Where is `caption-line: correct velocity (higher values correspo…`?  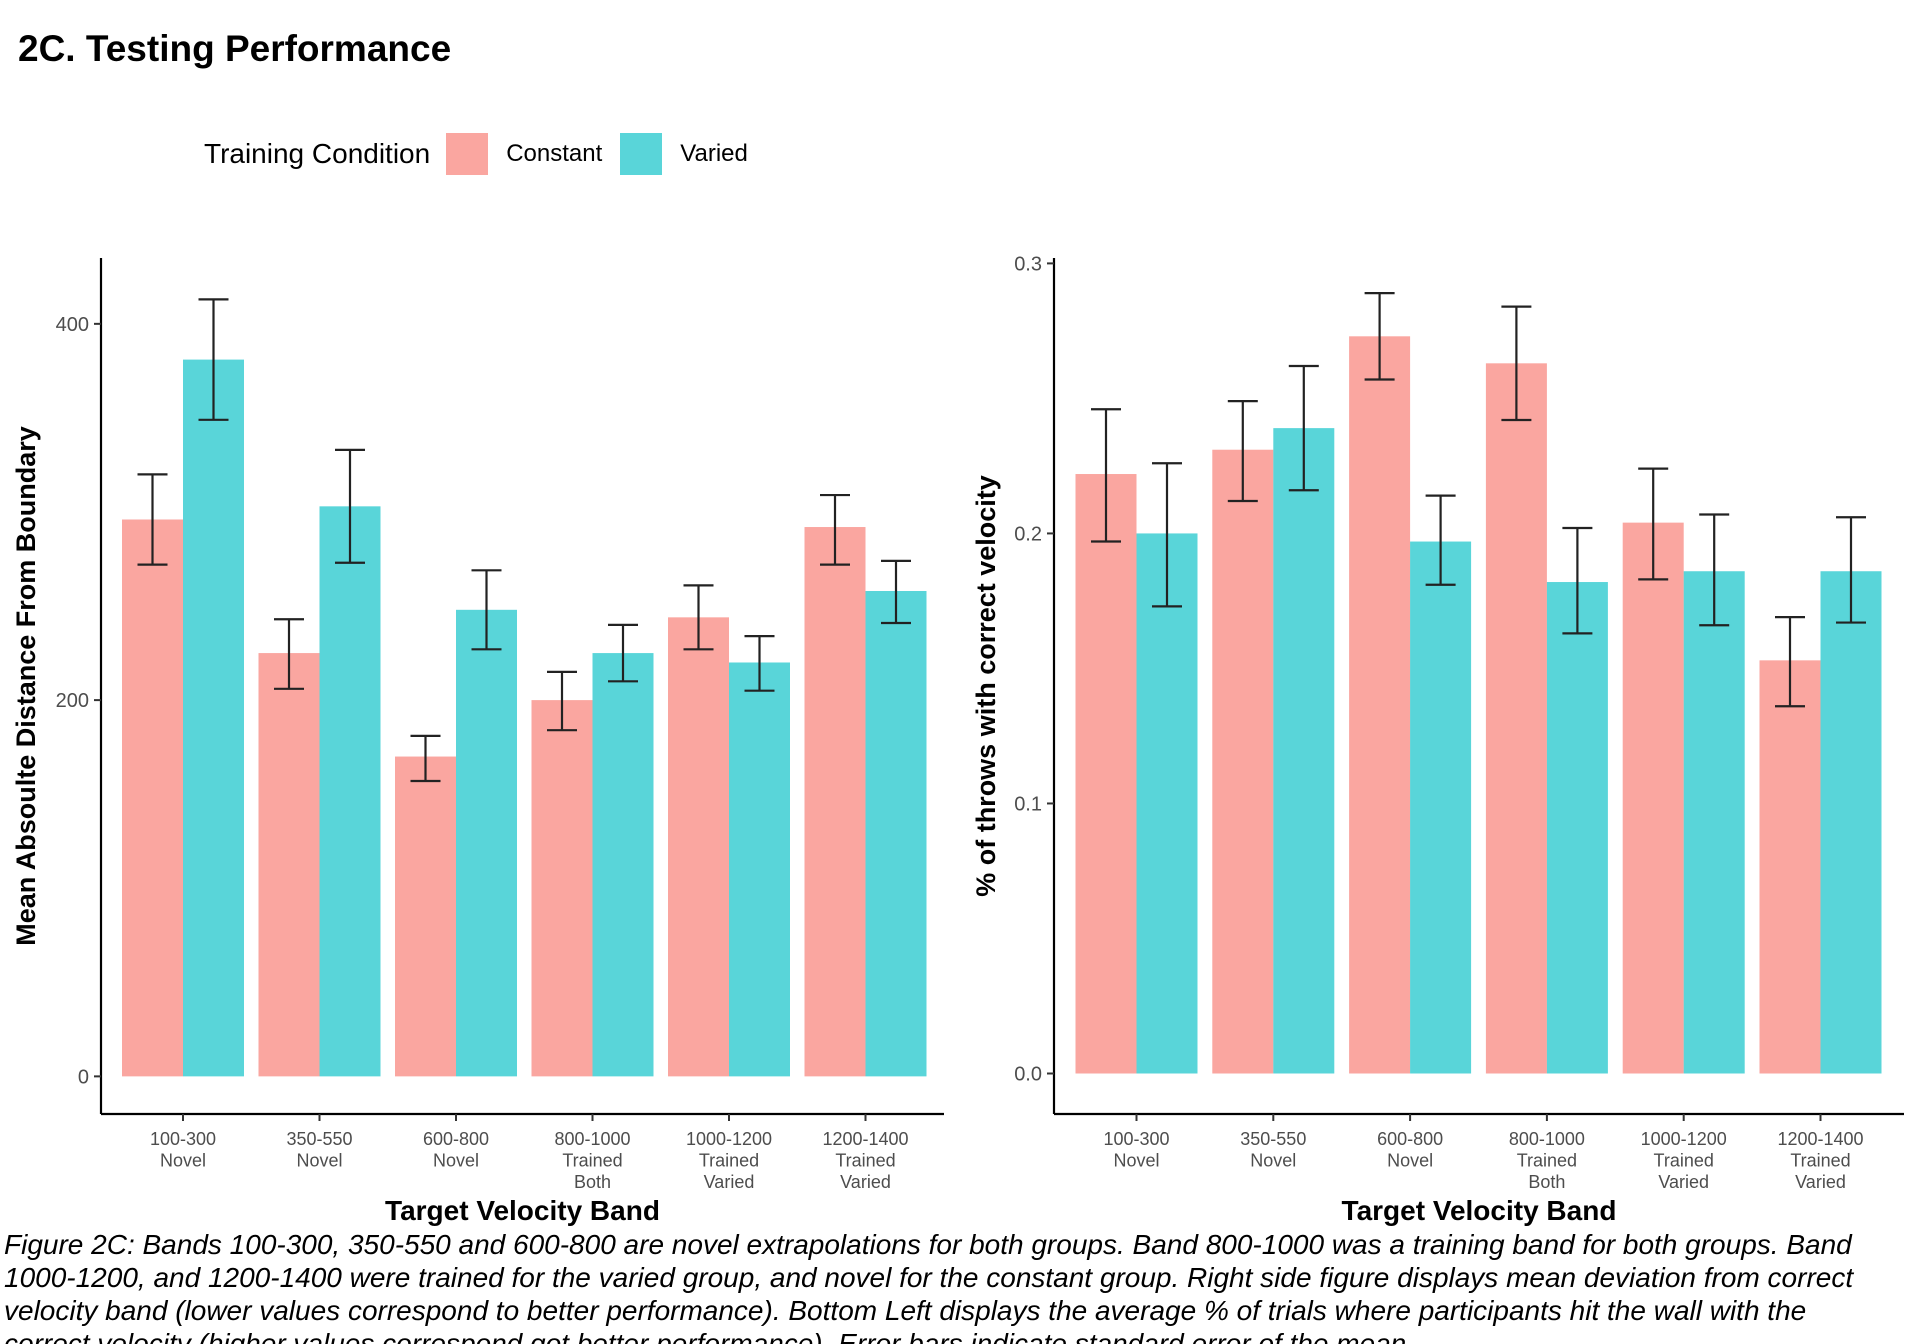 caption-line: correct velocity (higher values correspo… is located at coordinates (709, 1336).